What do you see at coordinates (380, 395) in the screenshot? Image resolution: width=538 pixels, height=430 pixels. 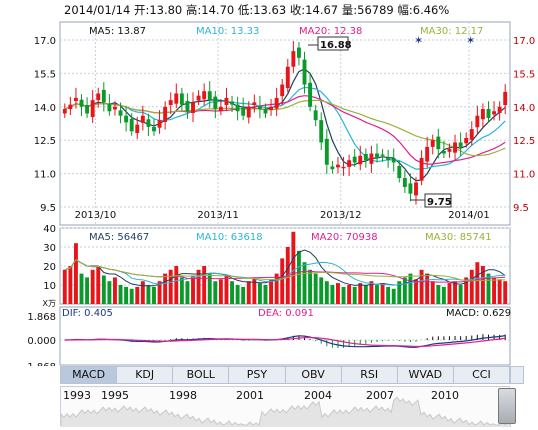 I see `timeline-year-label: 2007` at bounding box center [380, 395].